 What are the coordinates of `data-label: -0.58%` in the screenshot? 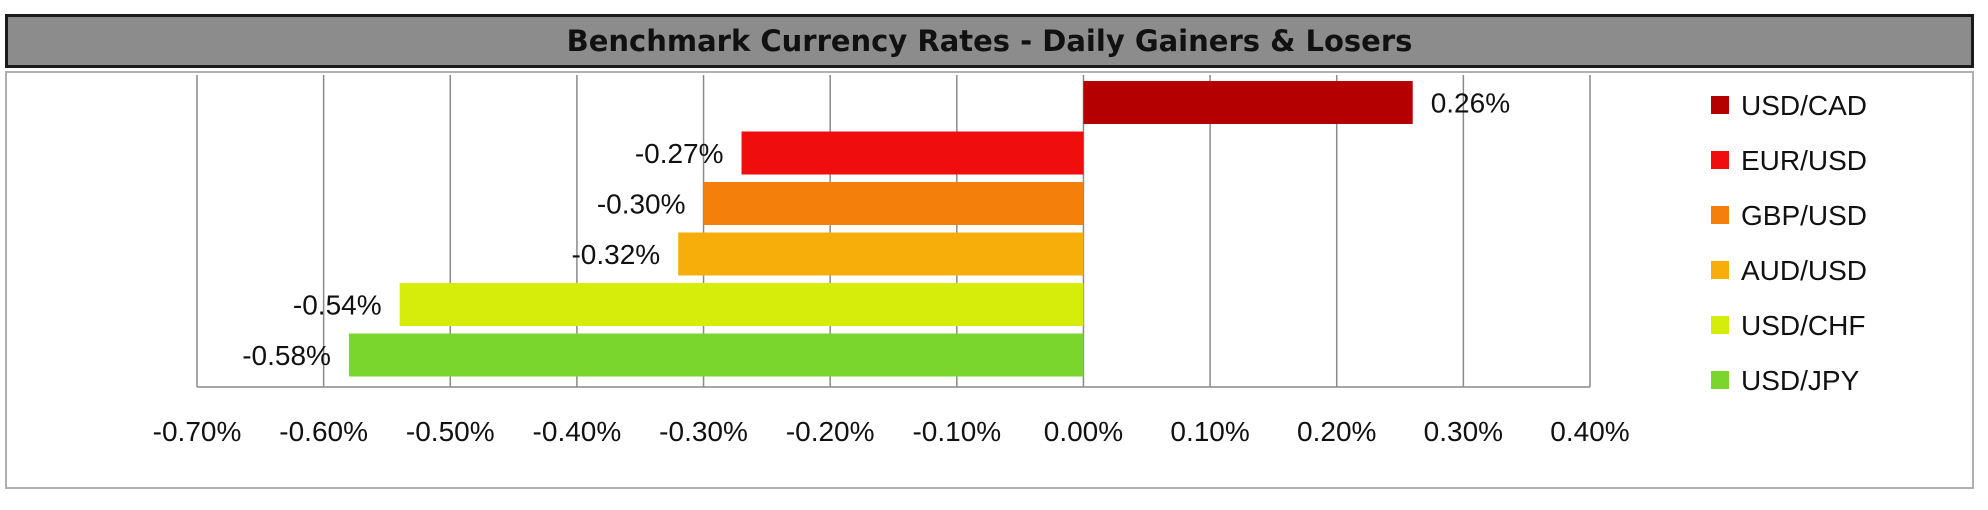 It's located at (286, 355).